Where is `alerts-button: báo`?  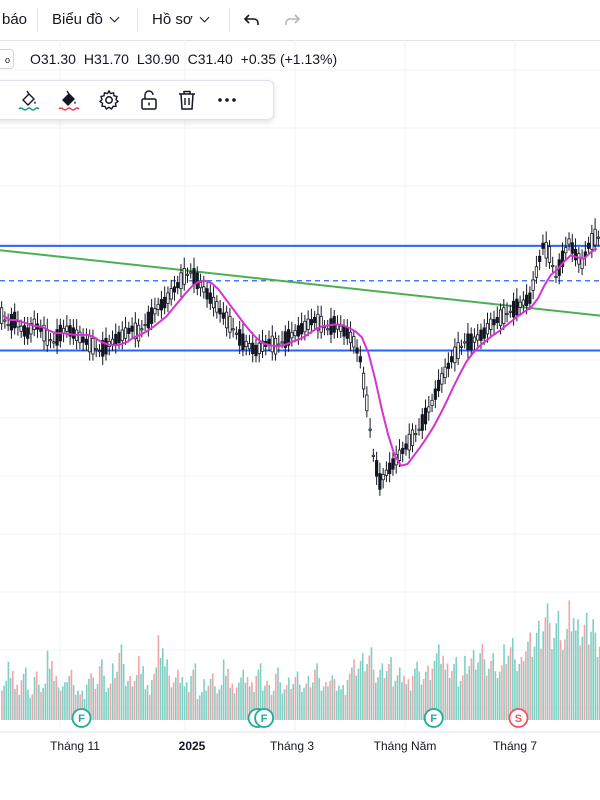
alerts-button: báo is located at coordinates (14, 20).